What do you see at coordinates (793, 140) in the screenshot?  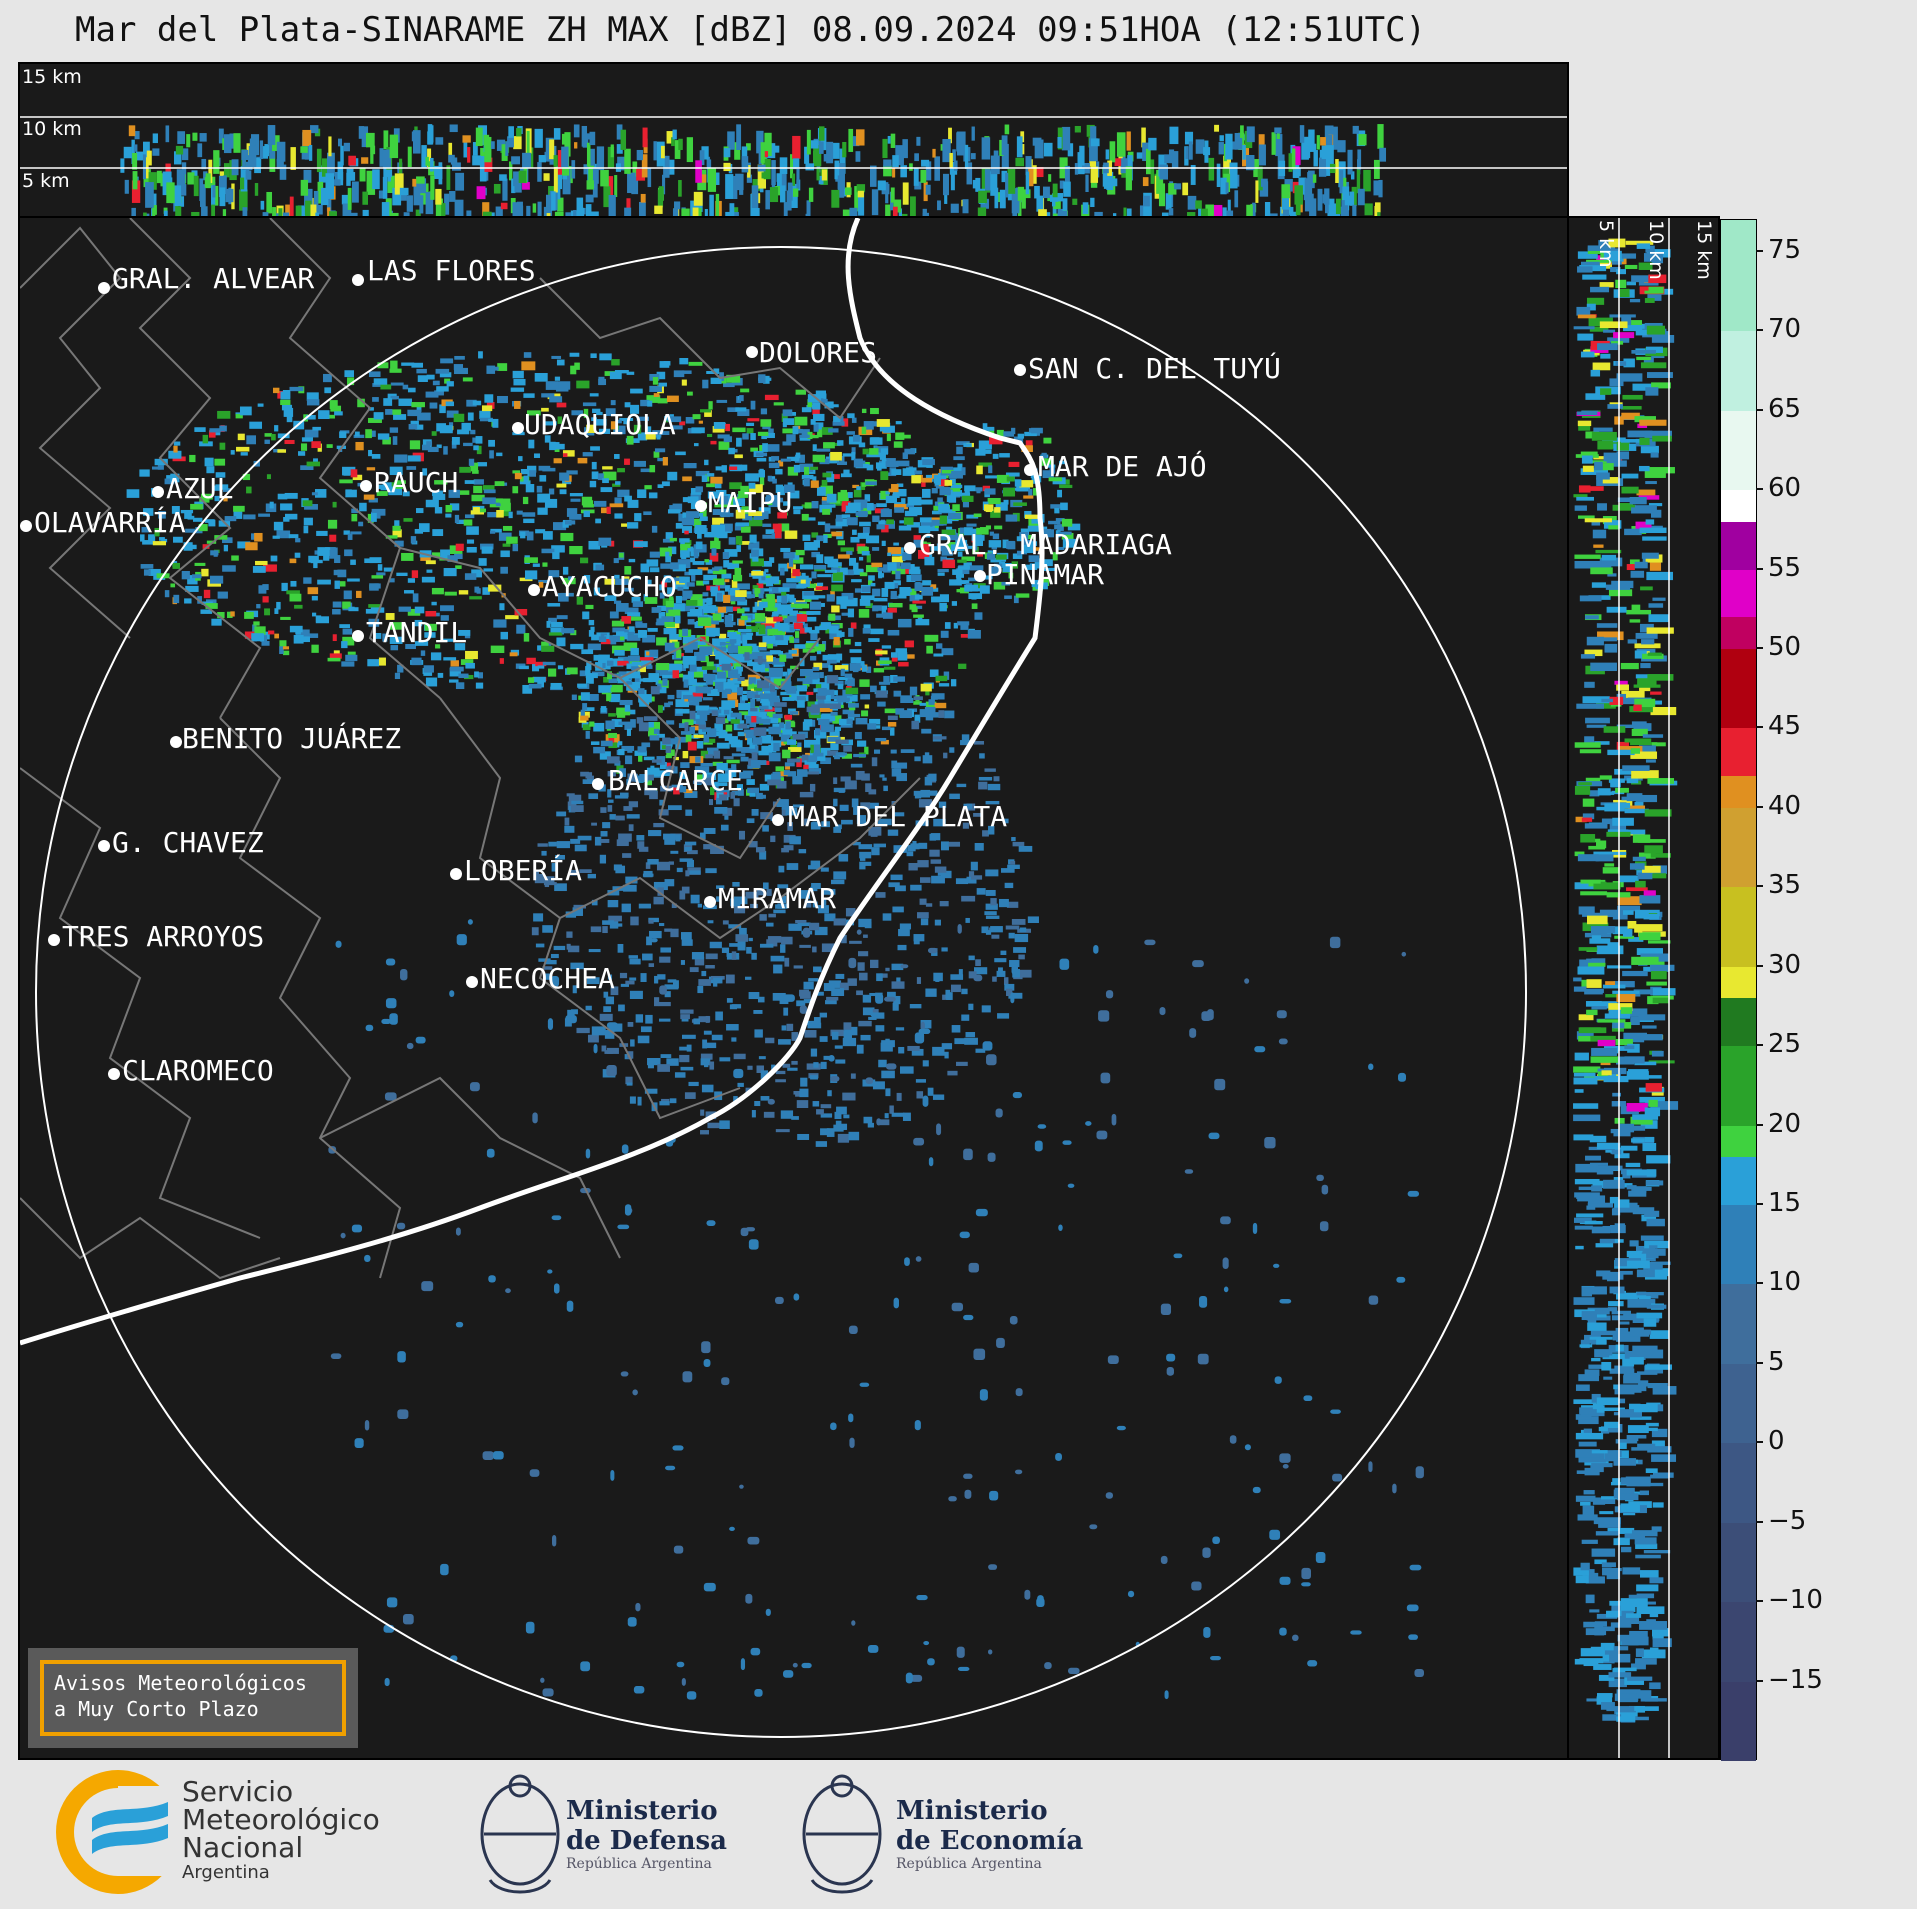 I see `top-cross-section: 15 km 10 km 5 km` at bounding box center [793, 140].